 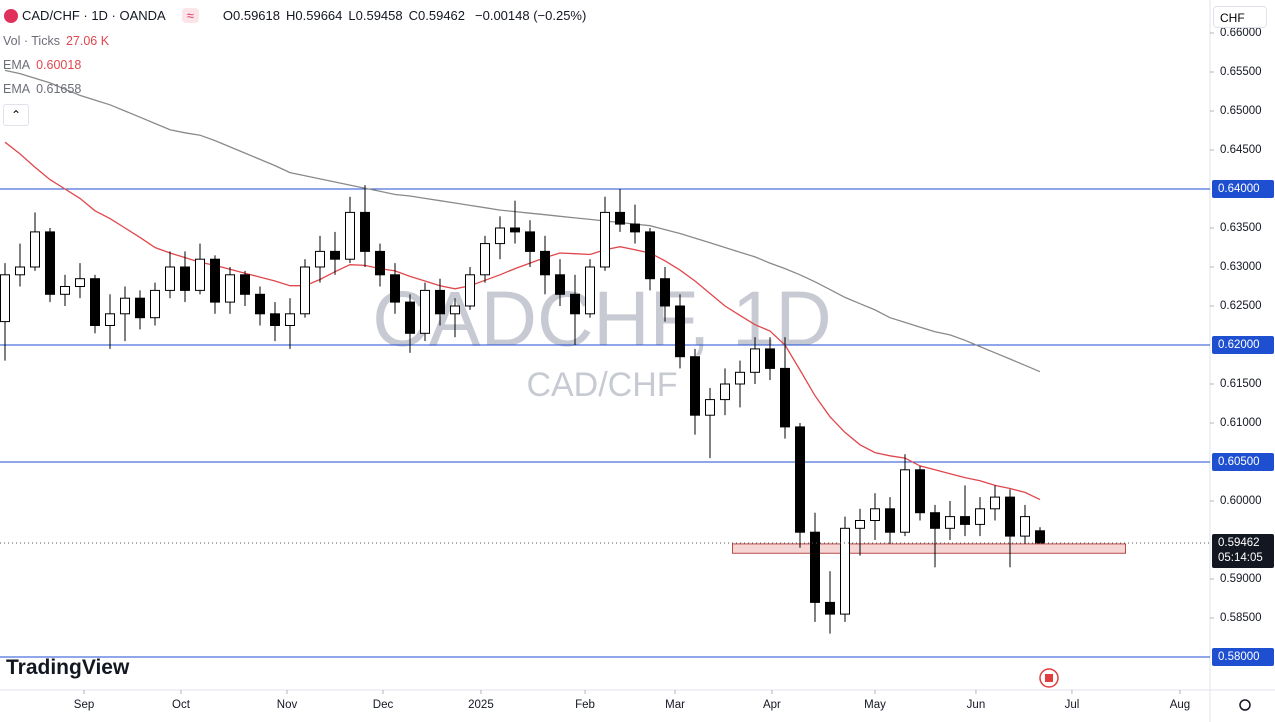 What do you see at coordinates (1243, 550) in the screenshot?
I see `last-price-box` at bounding box center [1243, 550].